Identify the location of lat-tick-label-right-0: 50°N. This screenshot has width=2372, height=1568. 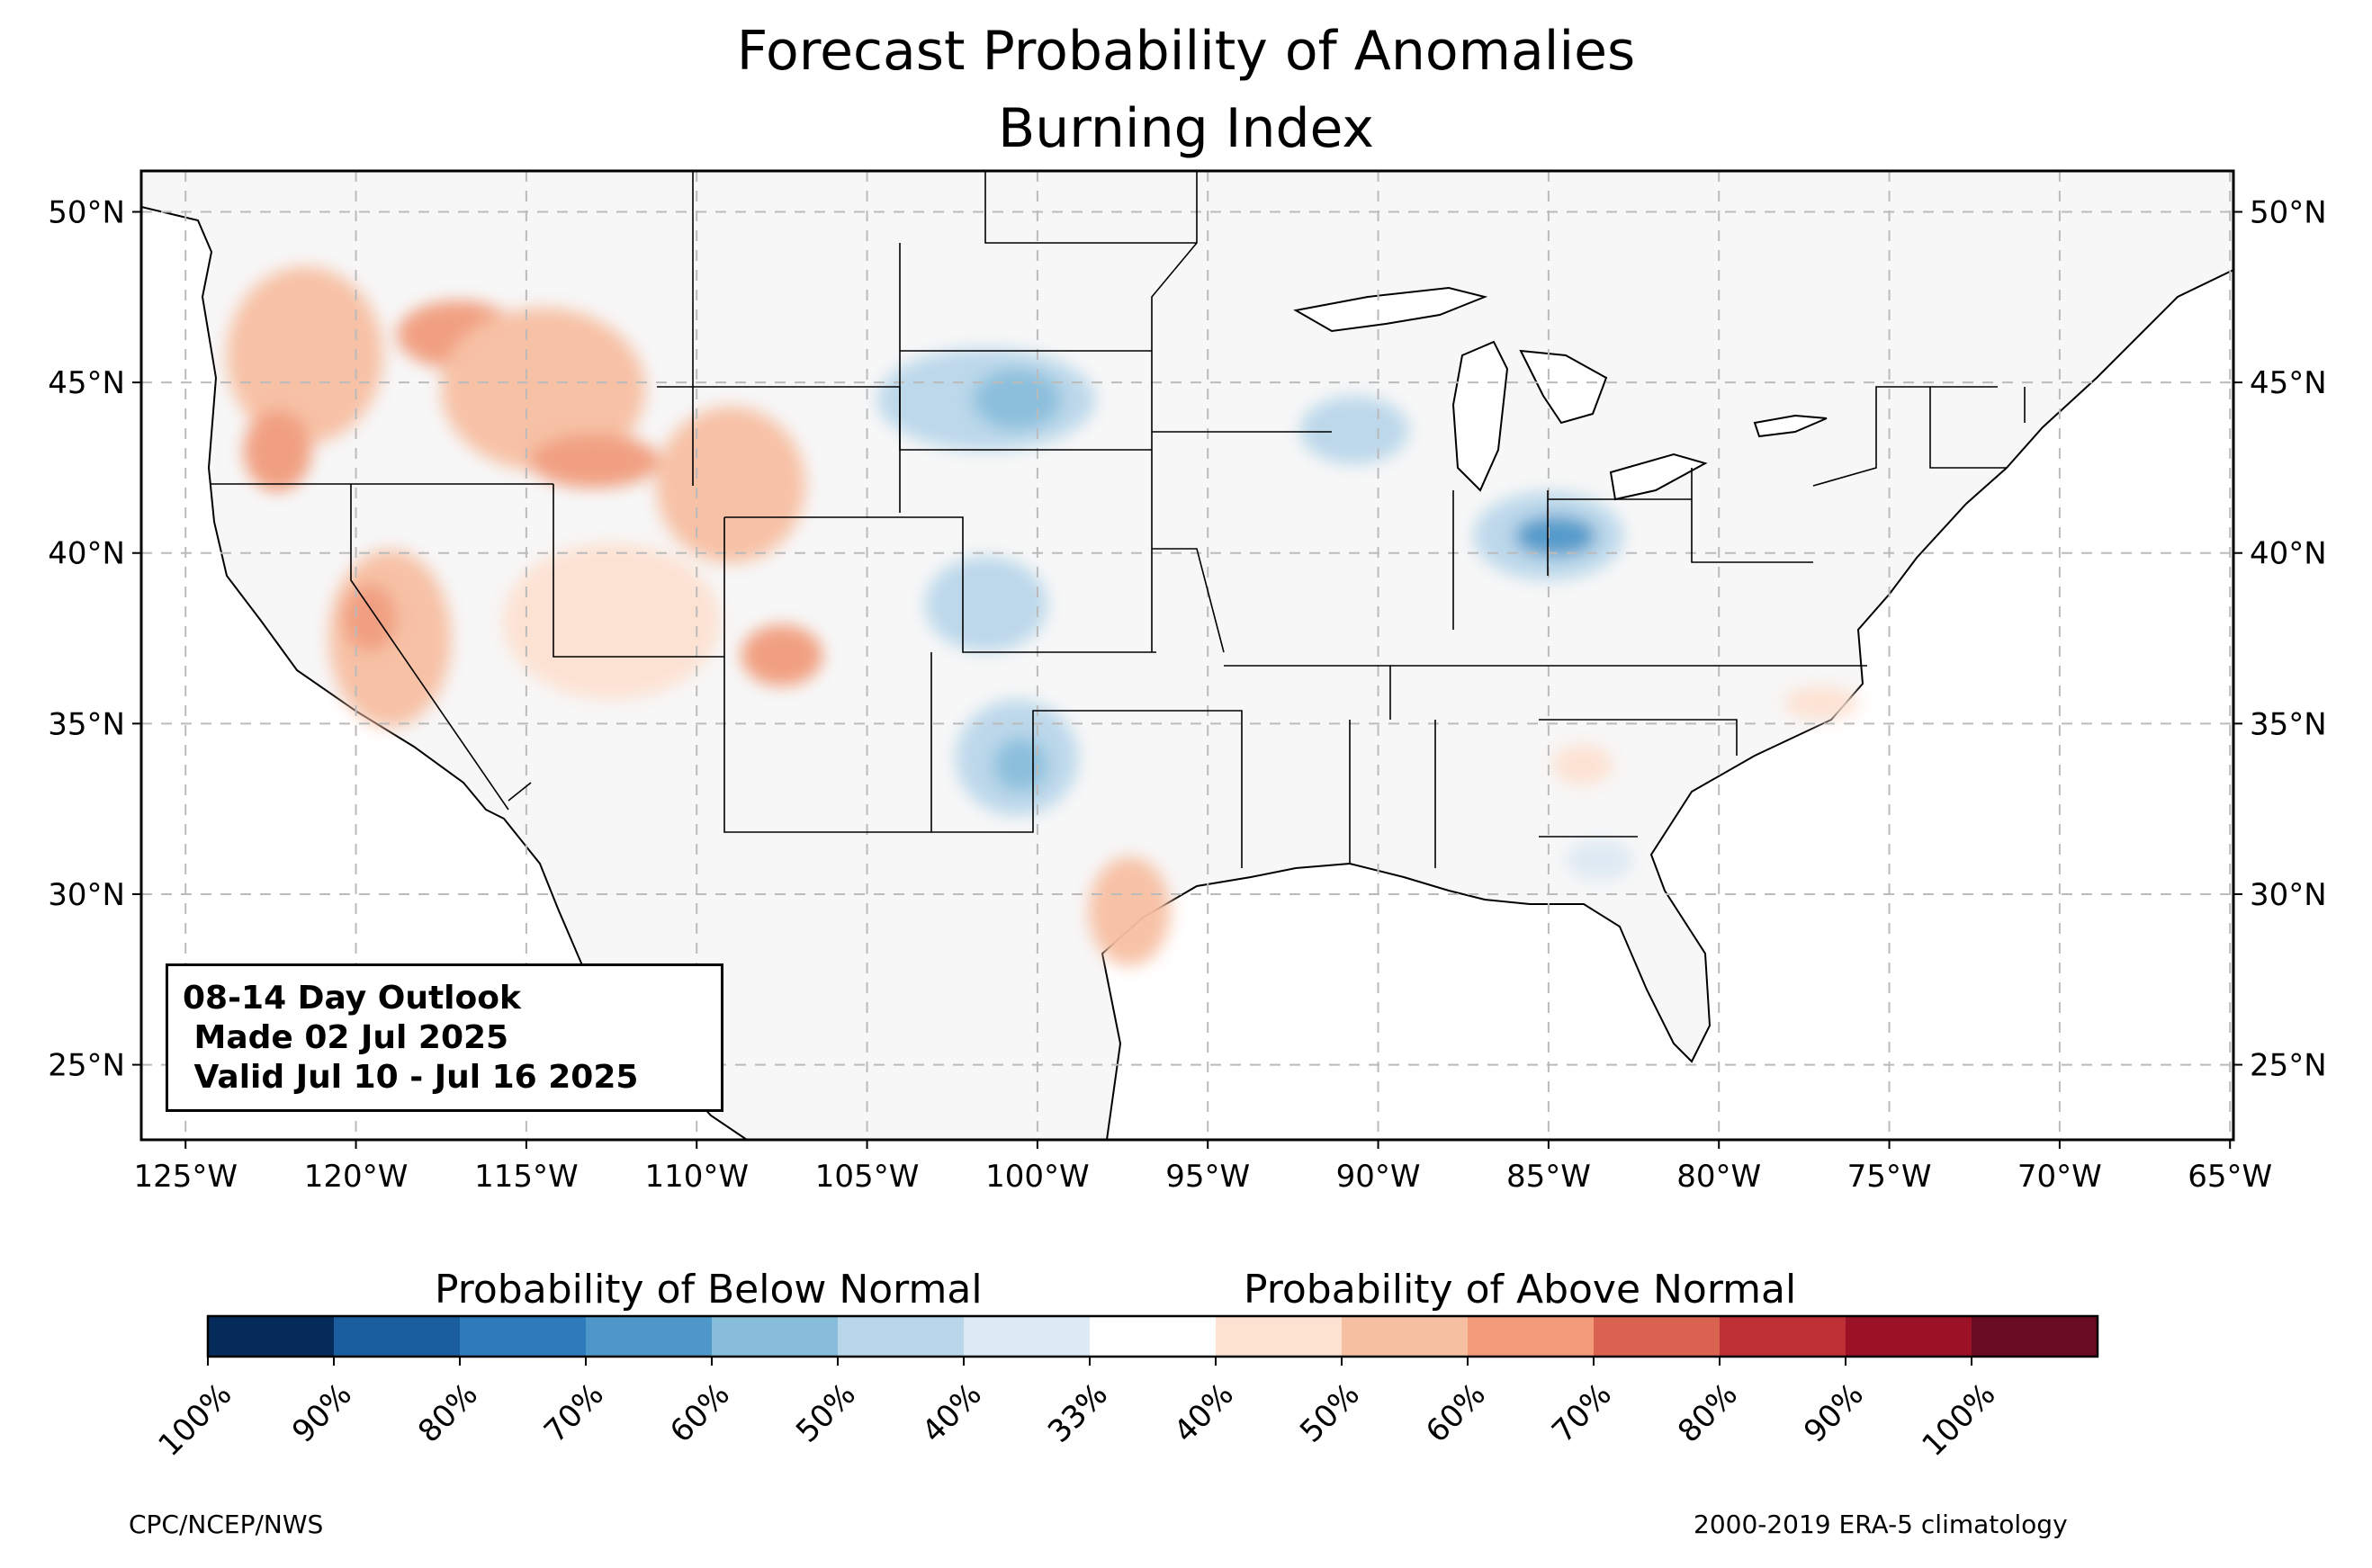
(2288, 213).